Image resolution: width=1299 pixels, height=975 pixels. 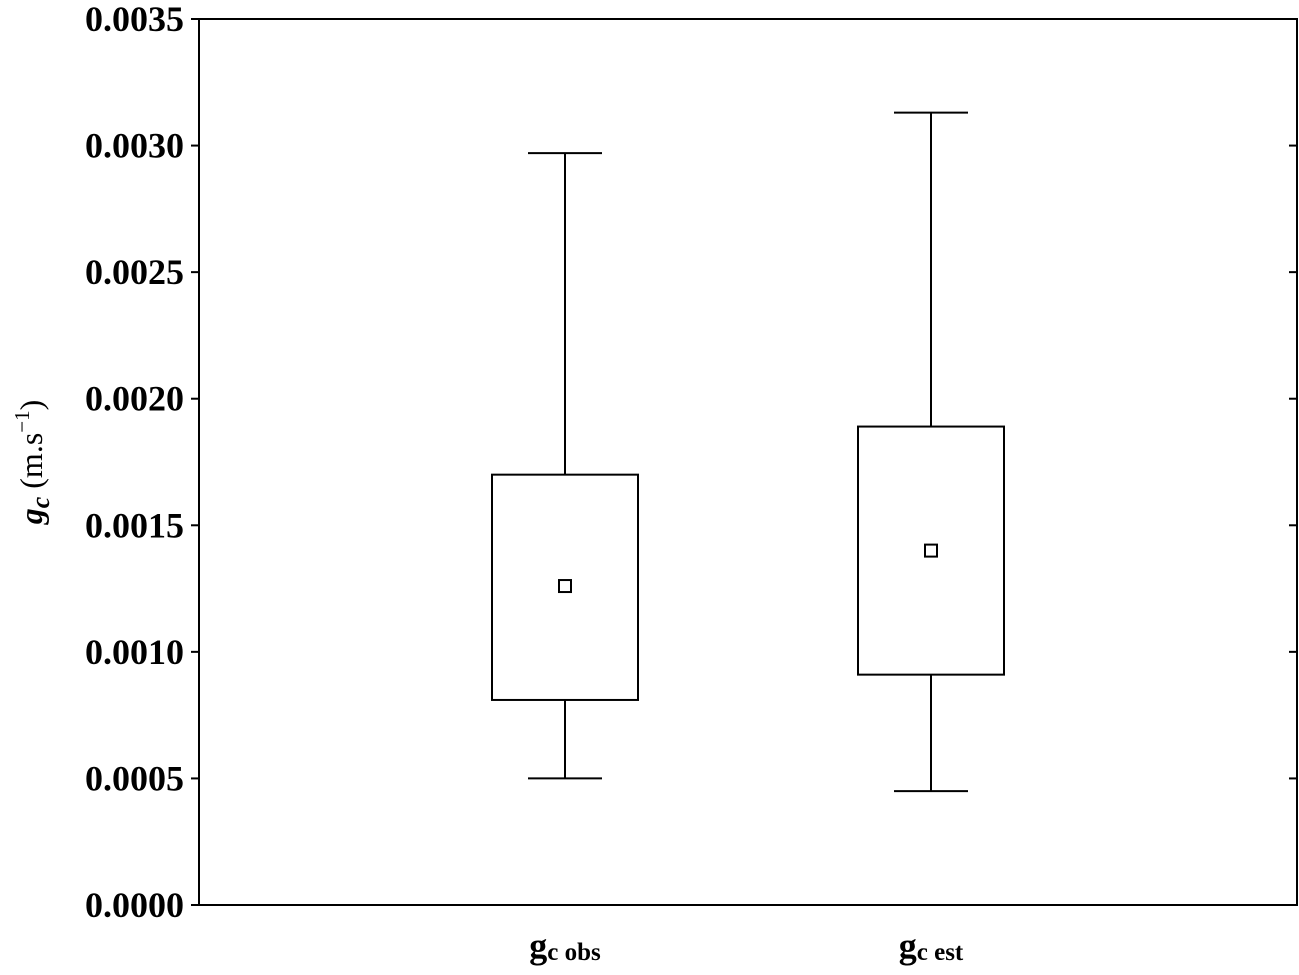 I want to click on x-axis-category-labels: gc obs gc est, so click(x=746, y=946).